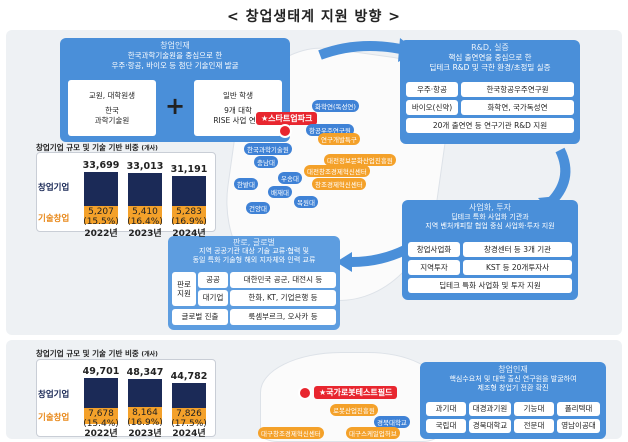  I want to click on chart2-legend-tech: 기술창업, so click(54, 418).